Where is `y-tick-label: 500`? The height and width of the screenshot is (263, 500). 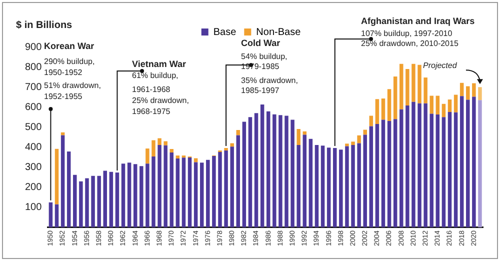
y-tick-label: 500 is located at coordinates (33, 127).